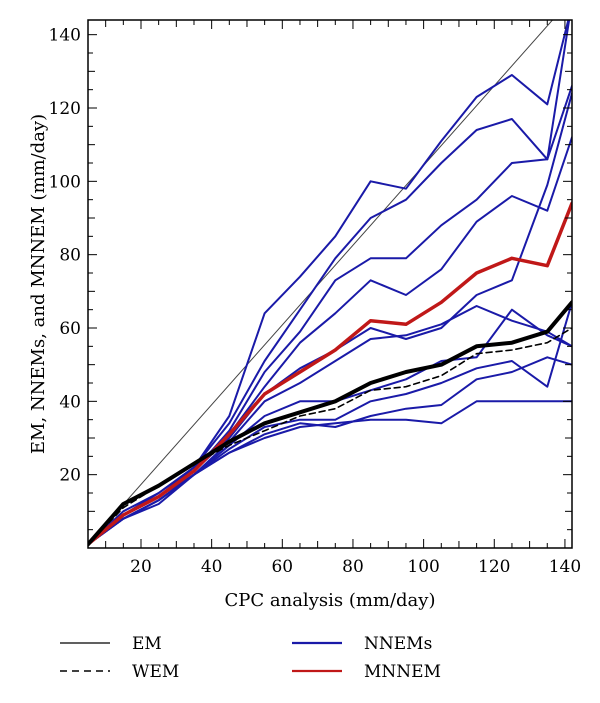 Image resolution: width=600 pixels, height=703 pixels. I want to click on x-tick-label-60: 60, so click(282, 567).